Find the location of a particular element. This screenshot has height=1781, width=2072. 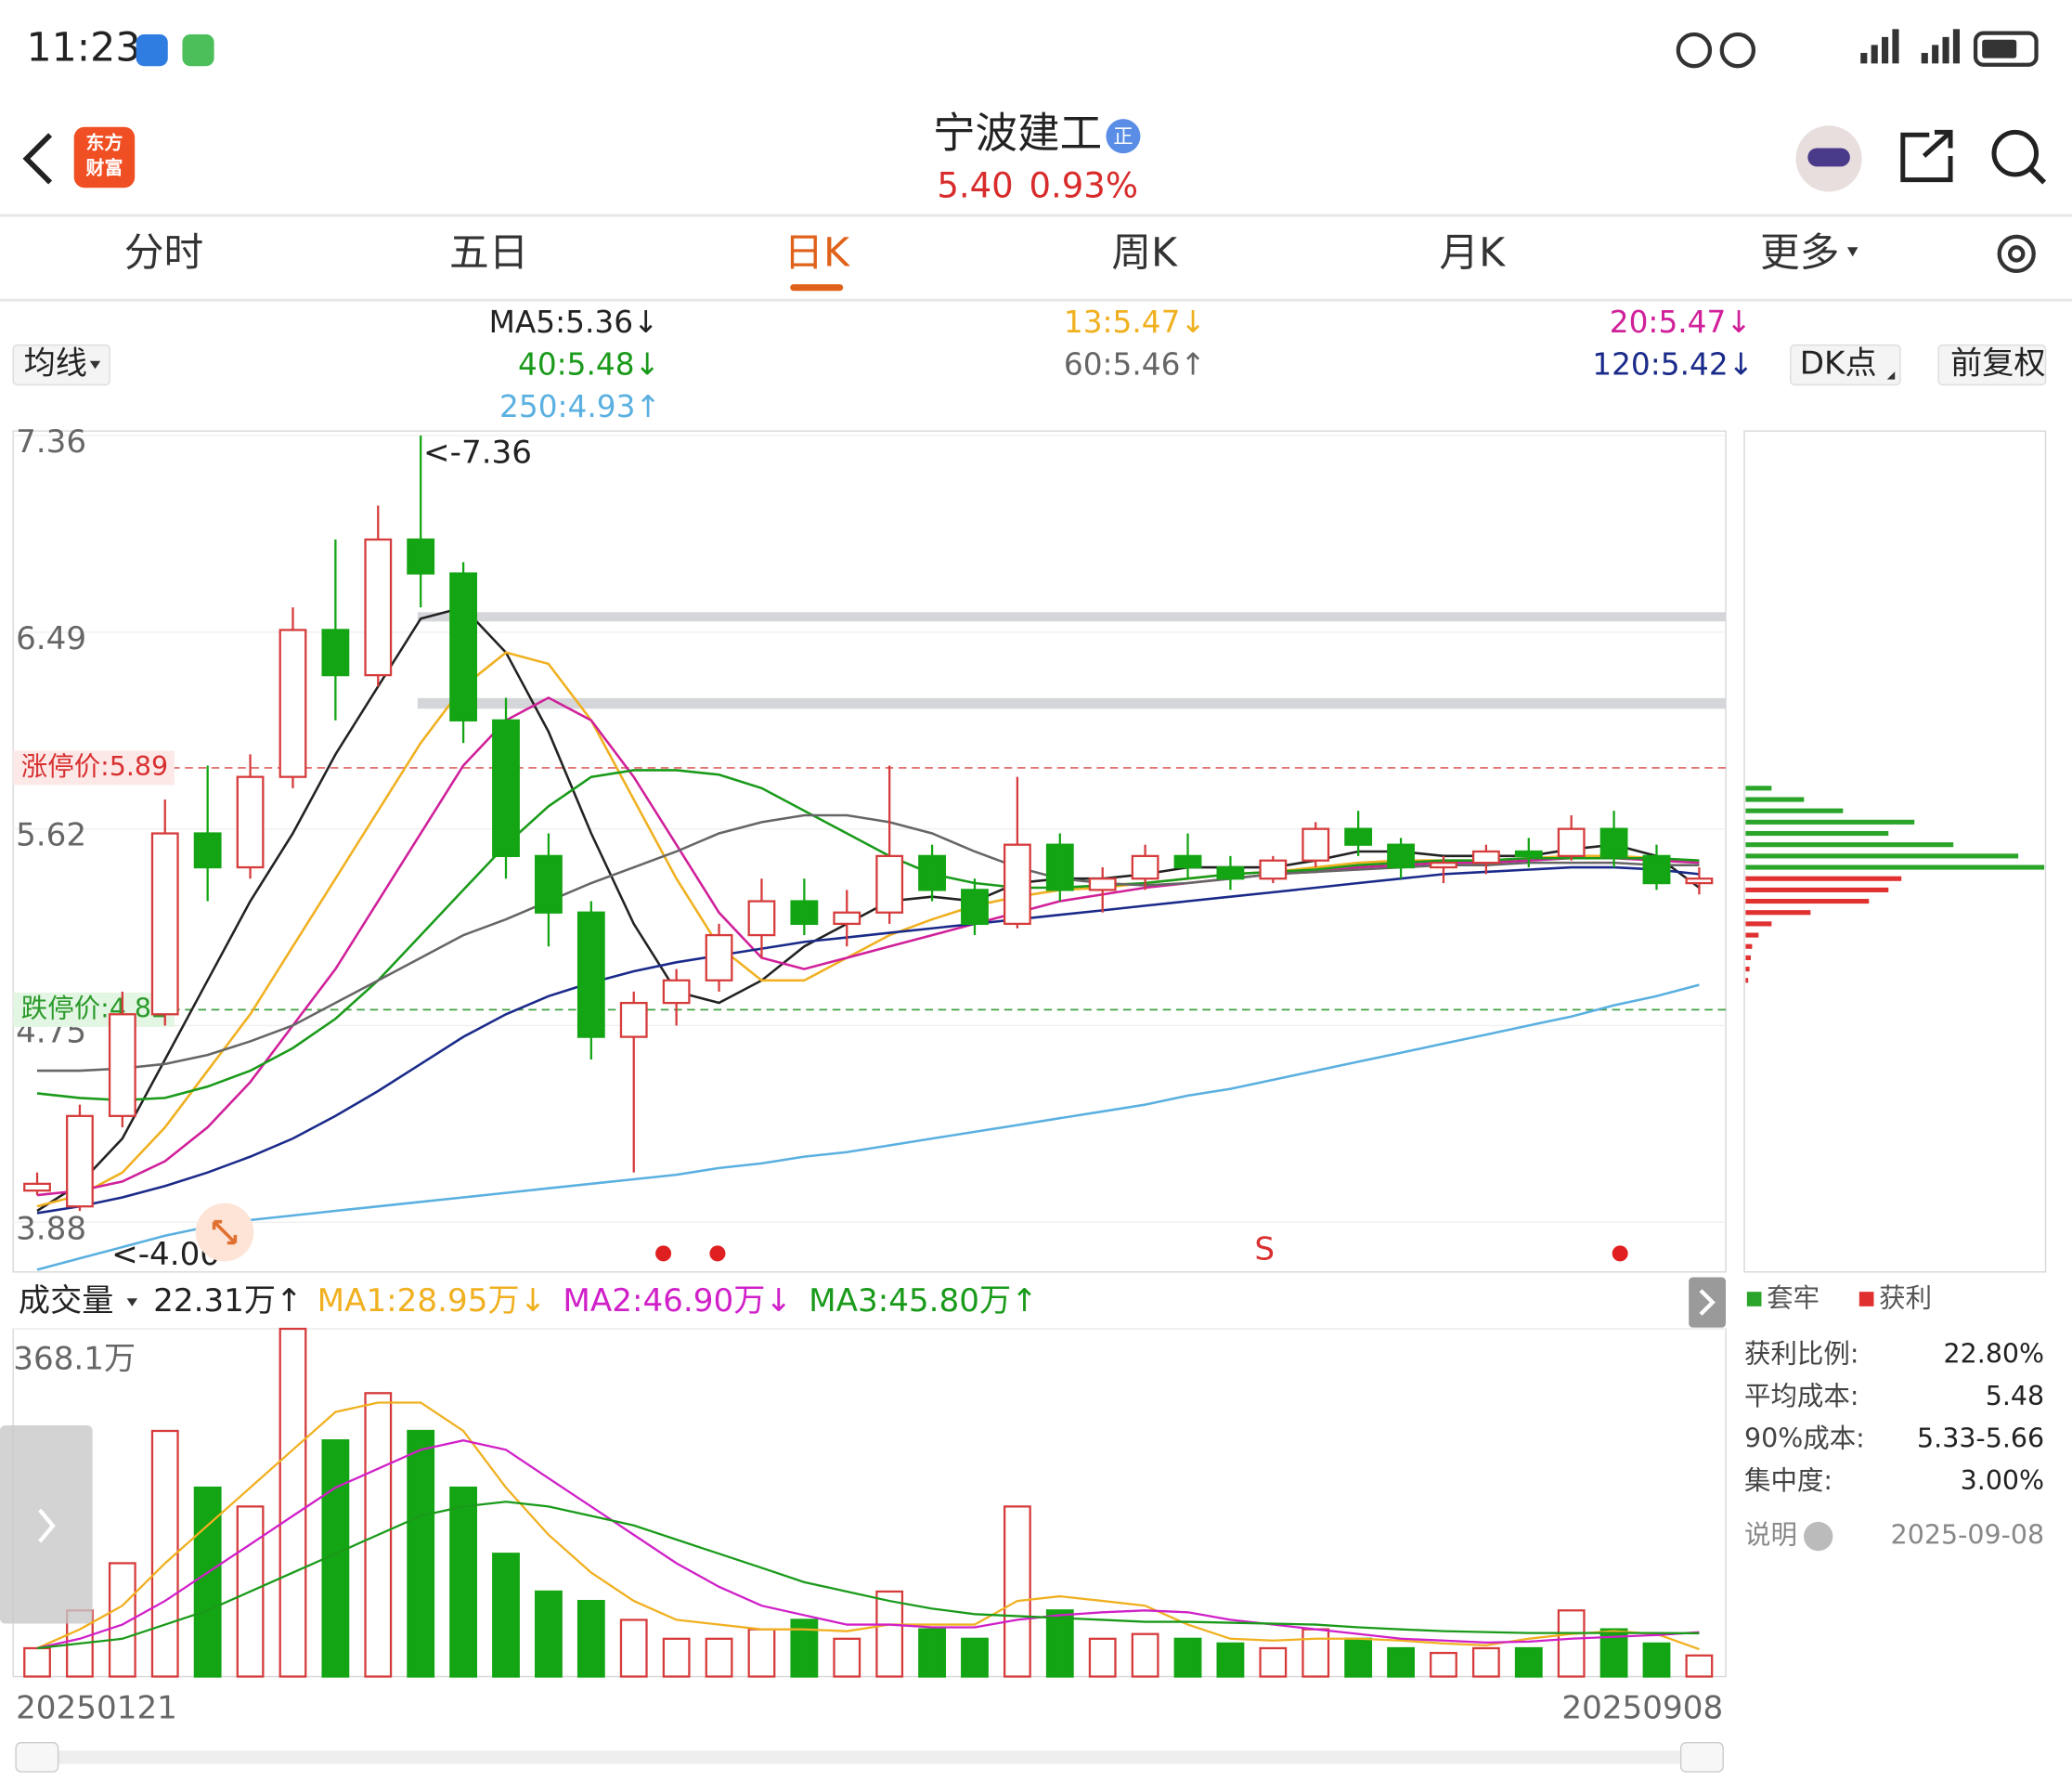

adjust-button is located at coordinates (1992, 365).